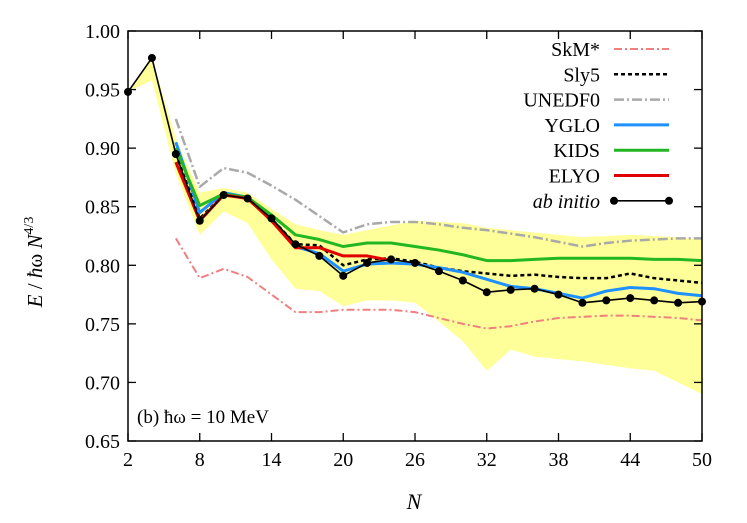 Image resolution: width=747 pixels, height=523 pixels. I want to click on legend-label-ab-initio: ab initio, so click(566, 202).